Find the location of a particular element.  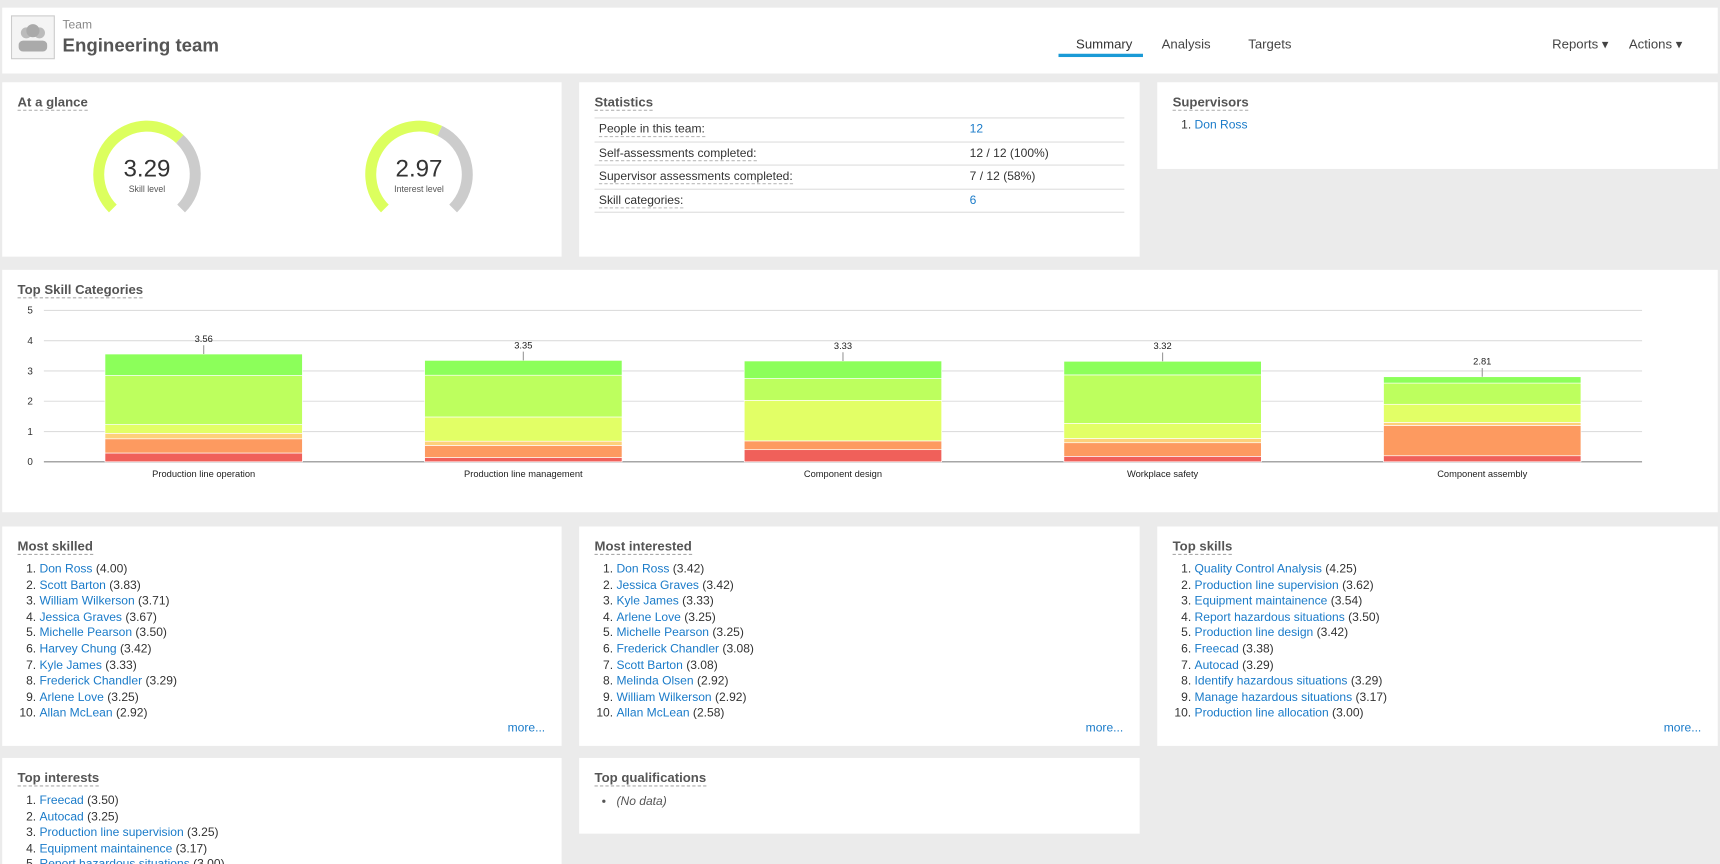

panel-title: At a glance is located at coordinates (52, 102).